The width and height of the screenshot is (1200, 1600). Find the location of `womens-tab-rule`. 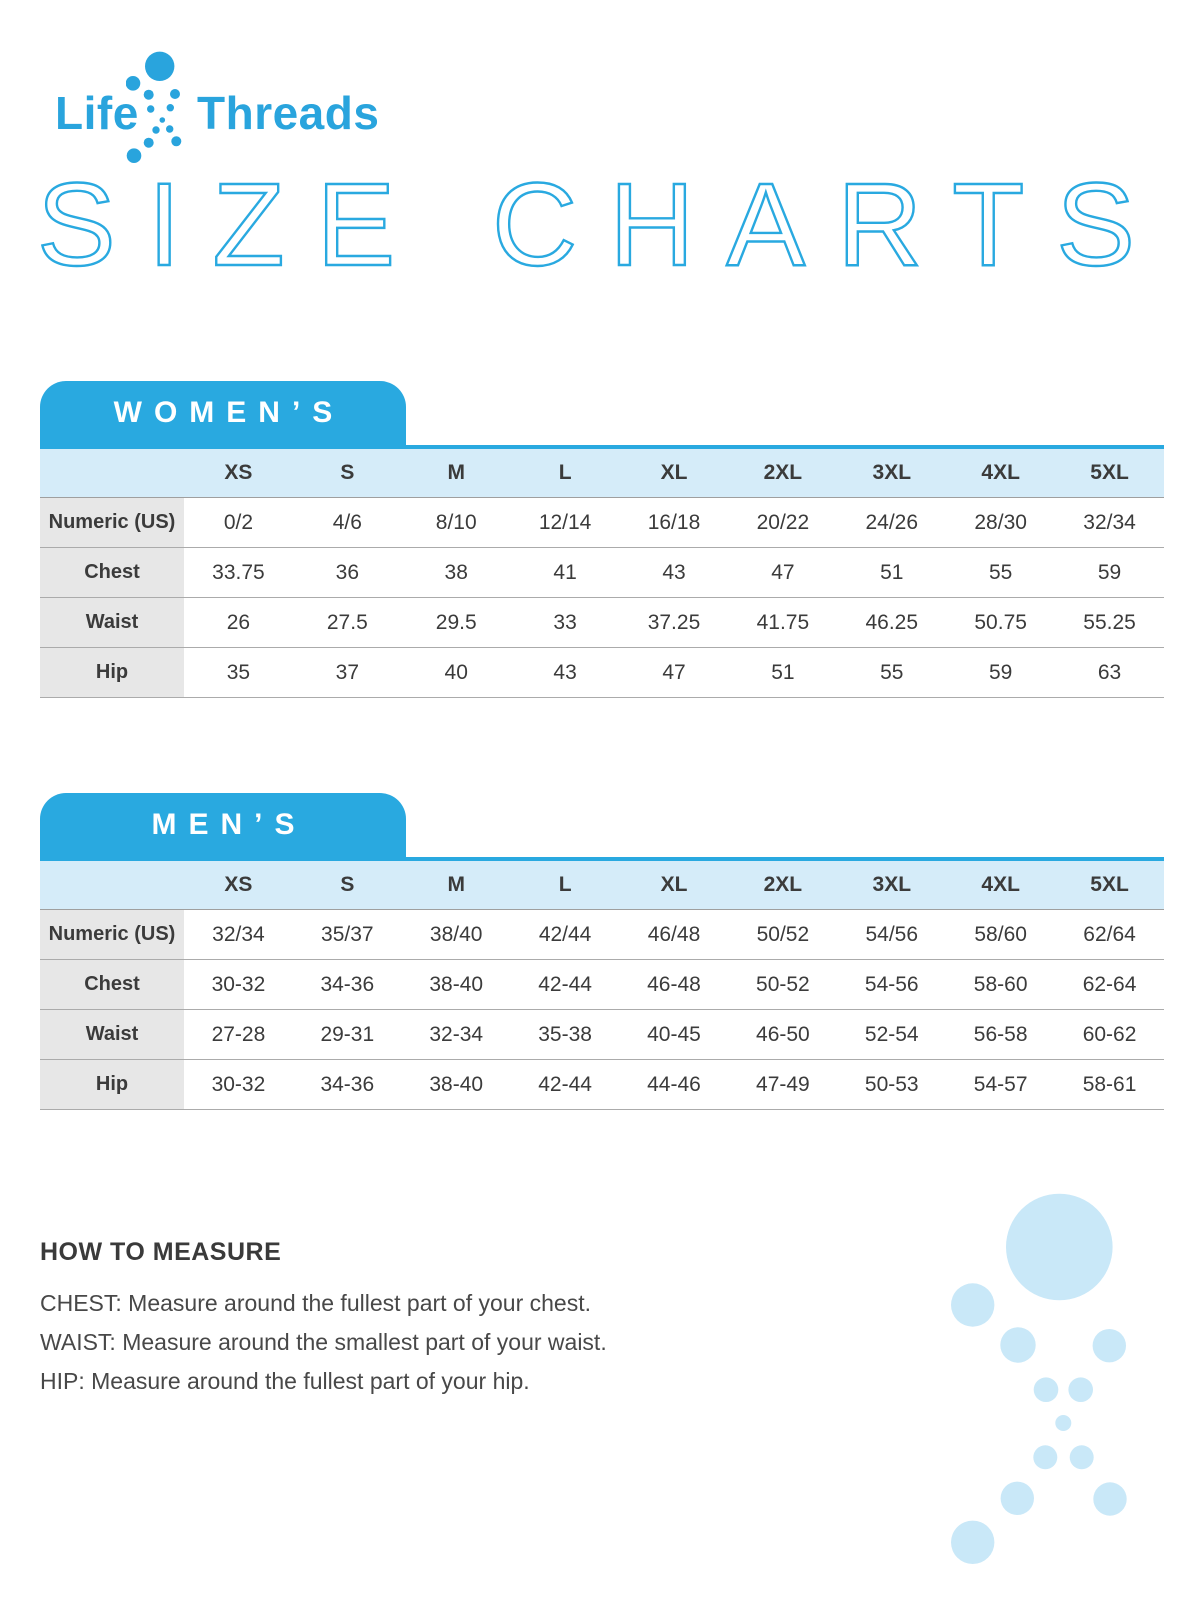

womens-tab-rule is located at coordinates (602, 447).